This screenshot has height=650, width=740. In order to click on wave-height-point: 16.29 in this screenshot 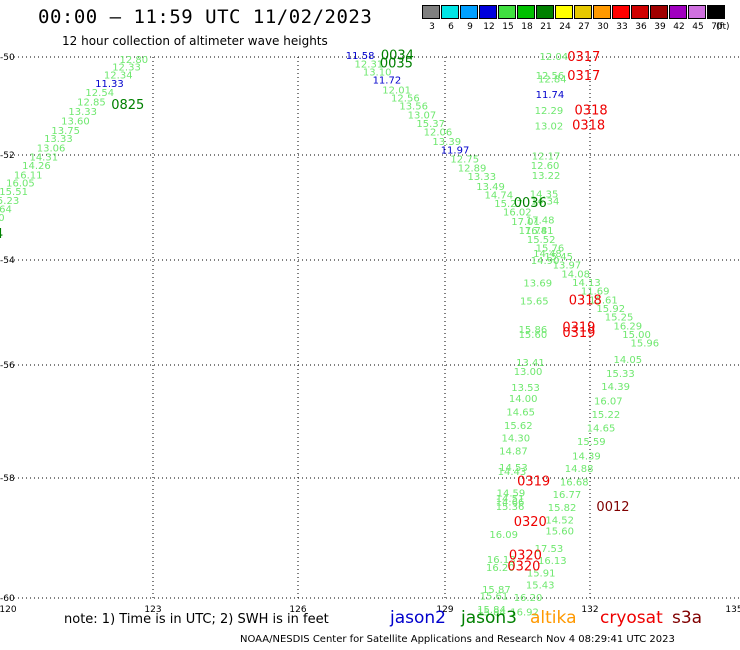, I will do `click(627, 326)`.